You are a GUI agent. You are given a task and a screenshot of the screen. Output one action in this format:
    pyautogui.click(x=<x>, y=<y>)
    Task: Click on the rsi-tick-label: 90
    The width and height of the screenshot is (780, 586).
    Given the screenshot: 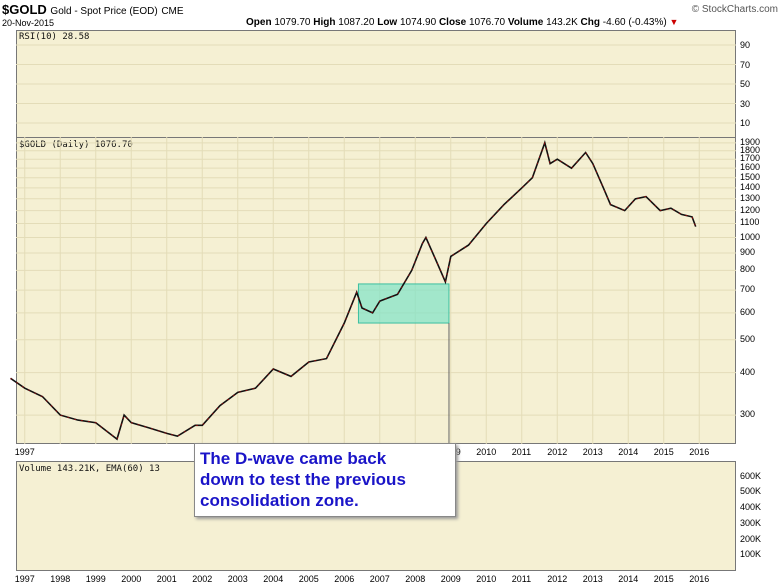 What is the action you would take?
    pyautogui.click(x=745, y=45)
    